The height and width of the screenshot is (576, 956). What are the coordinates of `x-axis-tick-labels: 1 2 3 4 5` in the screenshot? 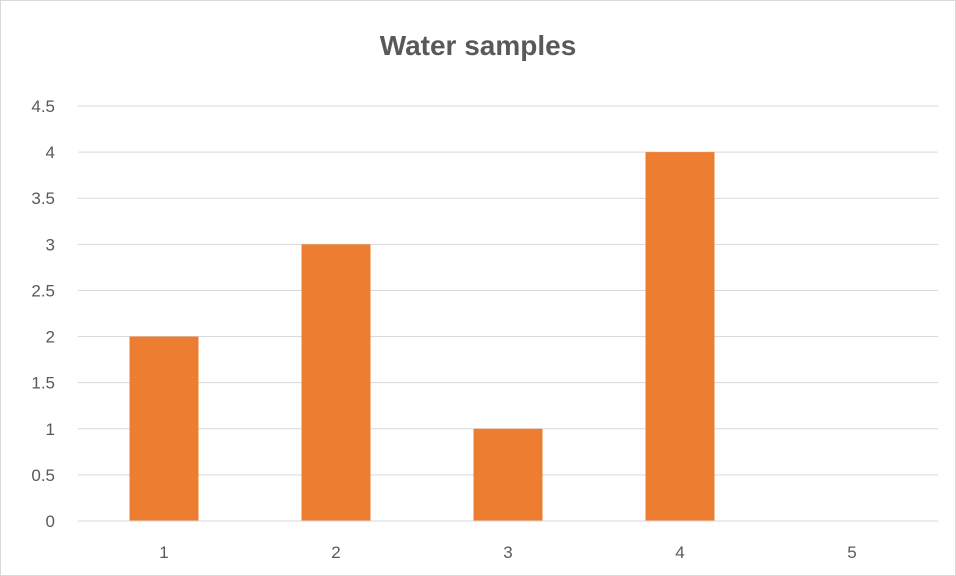 It's located at (507, 552).